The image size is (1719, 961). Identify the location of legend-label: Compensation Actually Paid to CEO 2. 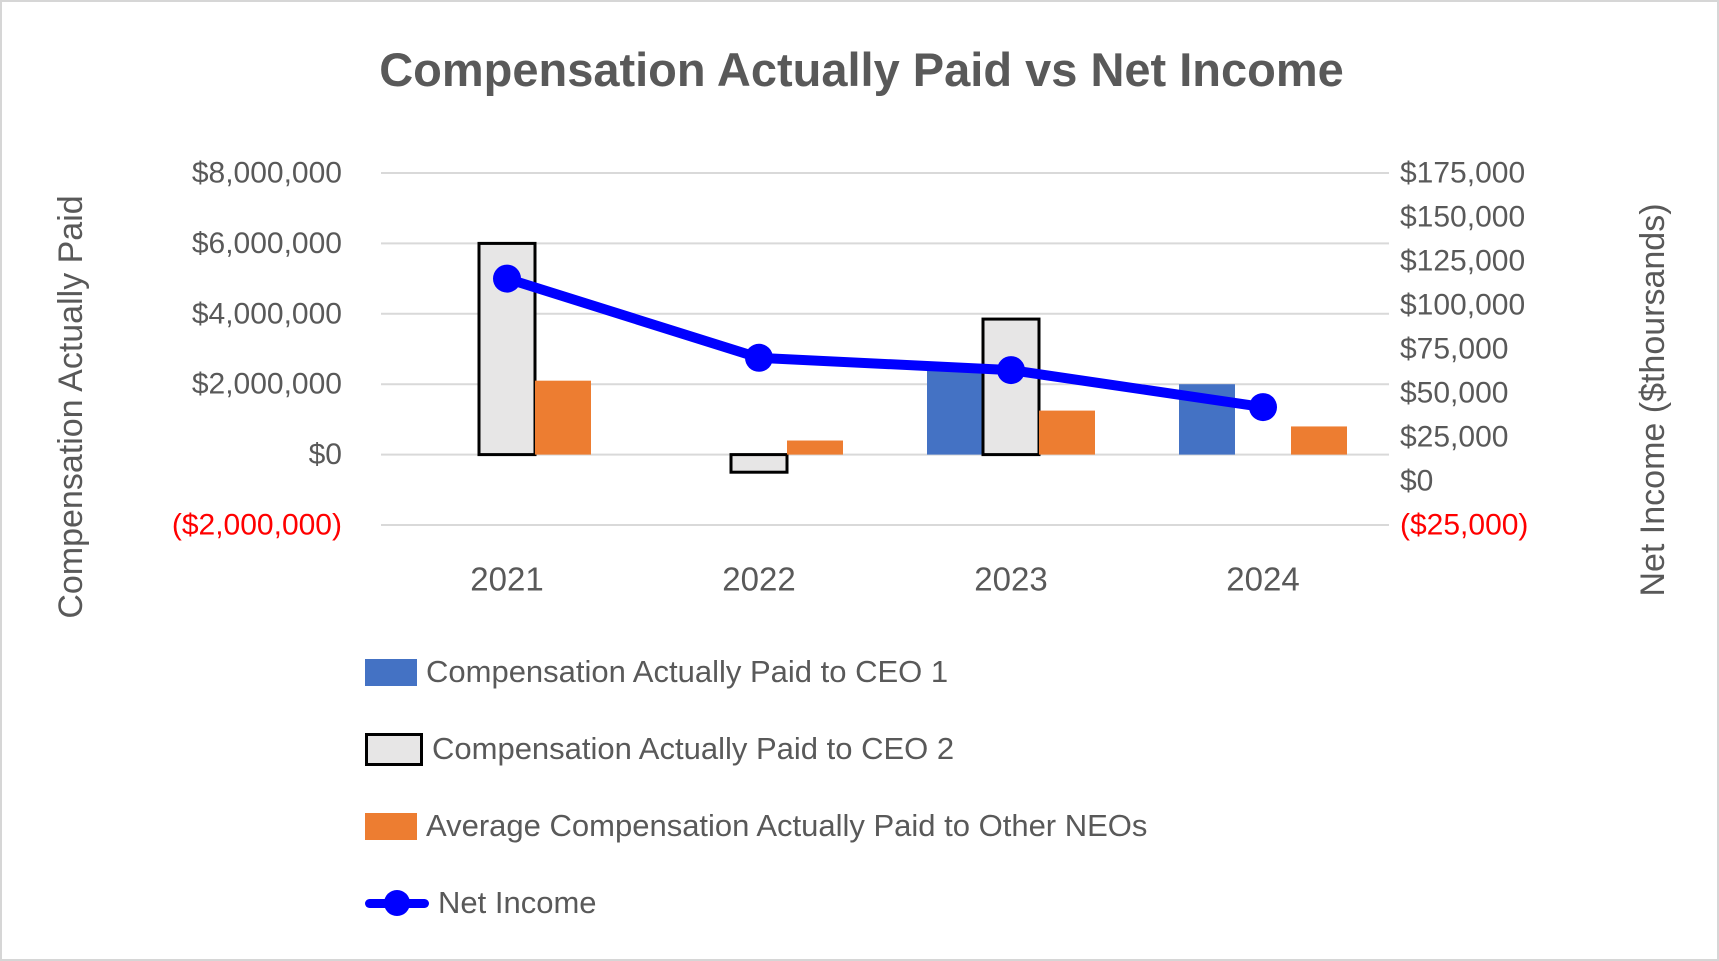
(693, 748).